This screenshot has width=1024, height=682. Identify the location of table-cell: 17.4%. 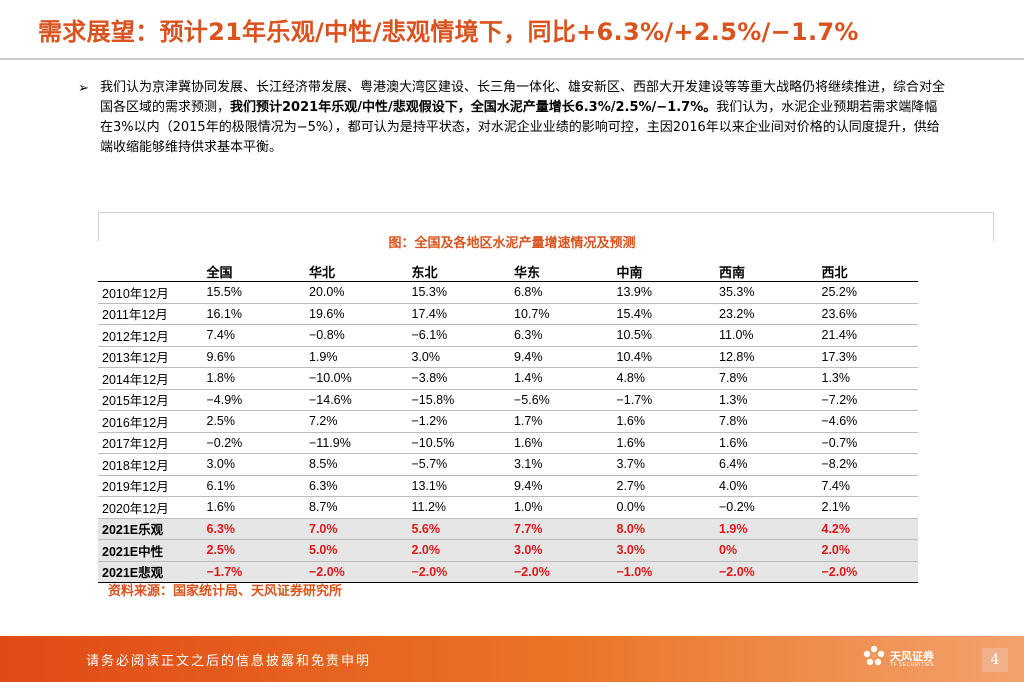
(456, 314).